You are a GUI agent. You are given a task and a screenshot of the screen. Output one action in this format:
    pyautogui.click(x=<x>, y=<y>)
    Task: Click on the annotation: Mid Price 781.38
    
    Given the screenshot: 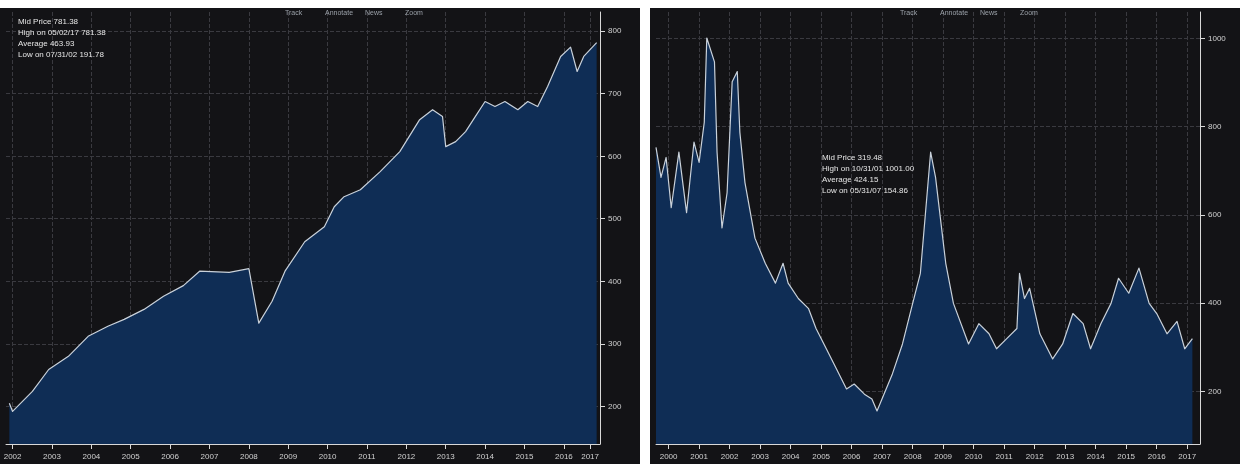 What is the action you would take?
    pyautogui.click(x=48, y=21)
    